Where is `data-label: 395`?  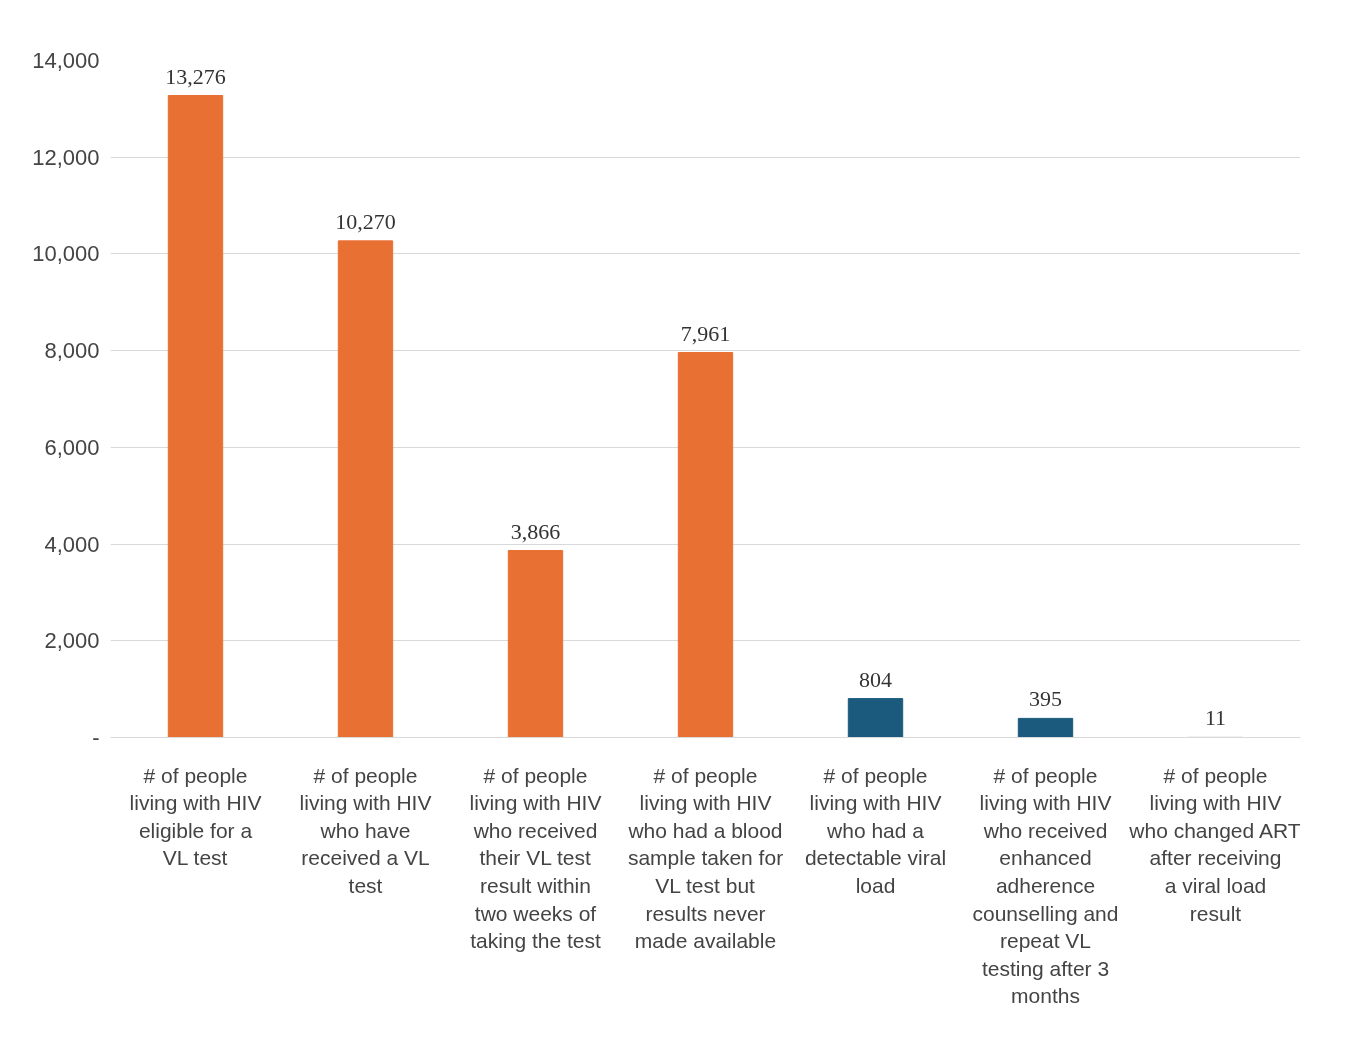
data-label: 395 is located at coordinates (1045, 699).